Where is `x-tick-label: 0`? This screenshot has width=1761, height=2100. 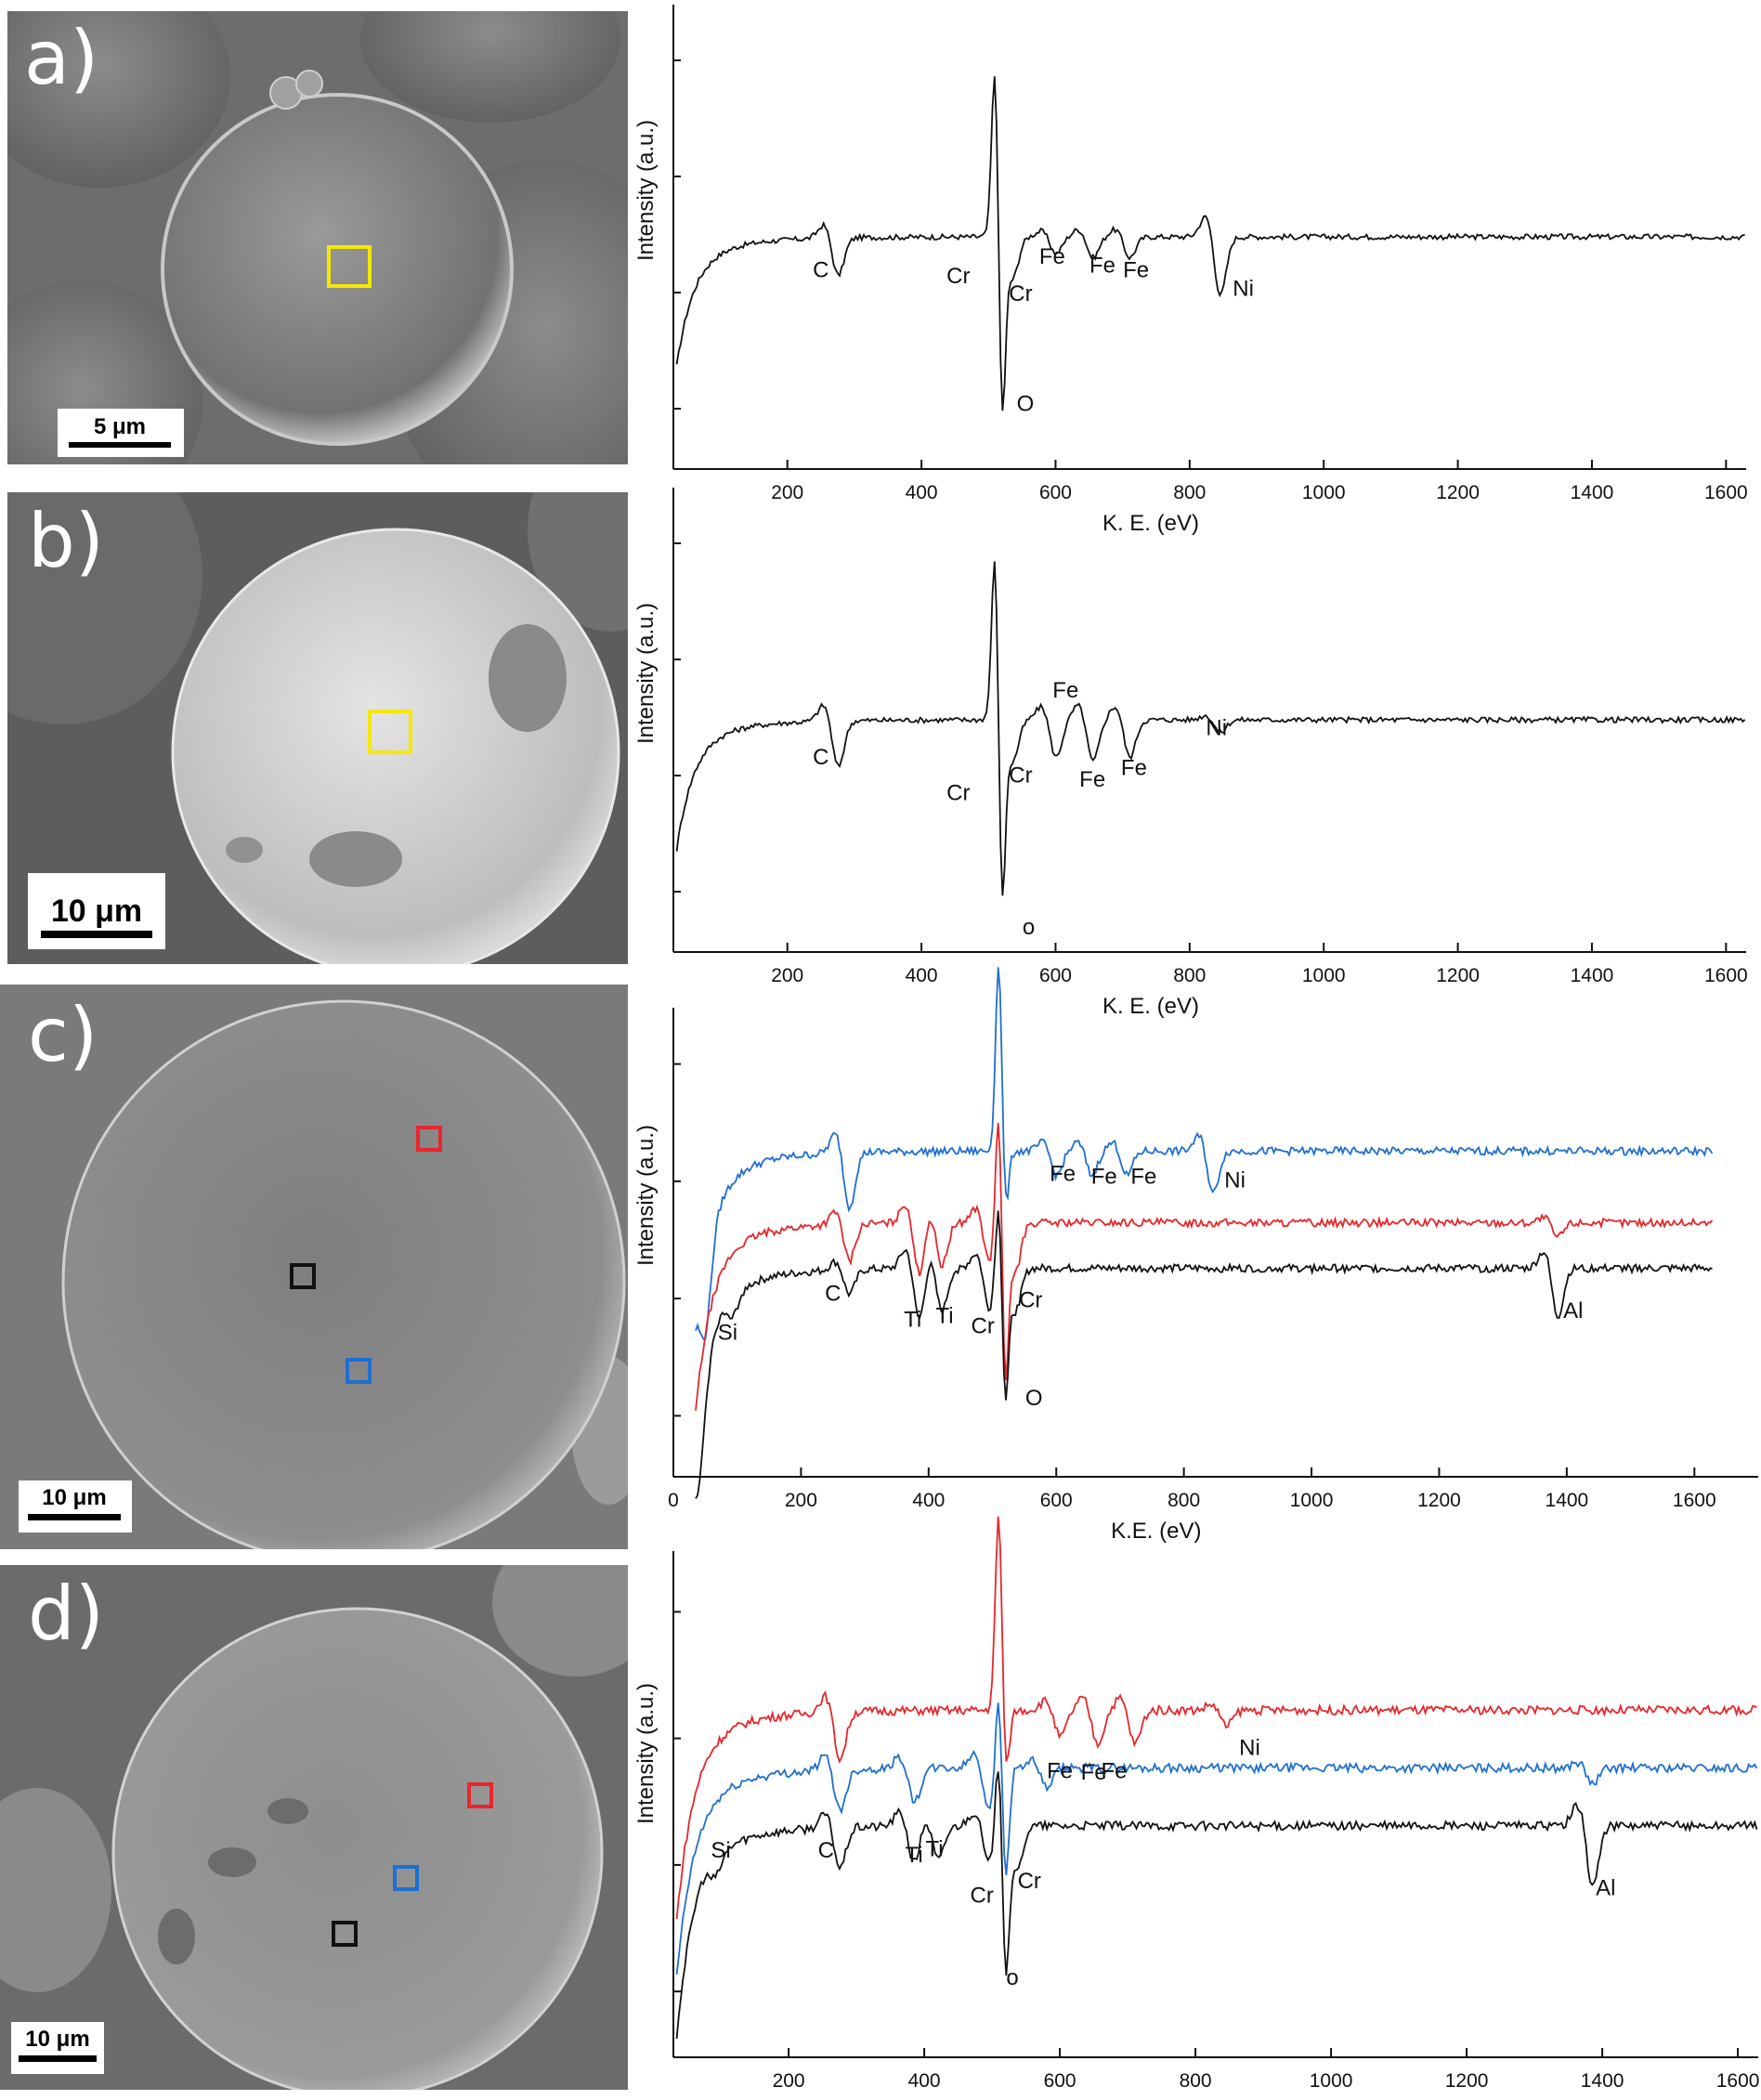
x-tick-label: 0 is located at coordinates (673, 1500).